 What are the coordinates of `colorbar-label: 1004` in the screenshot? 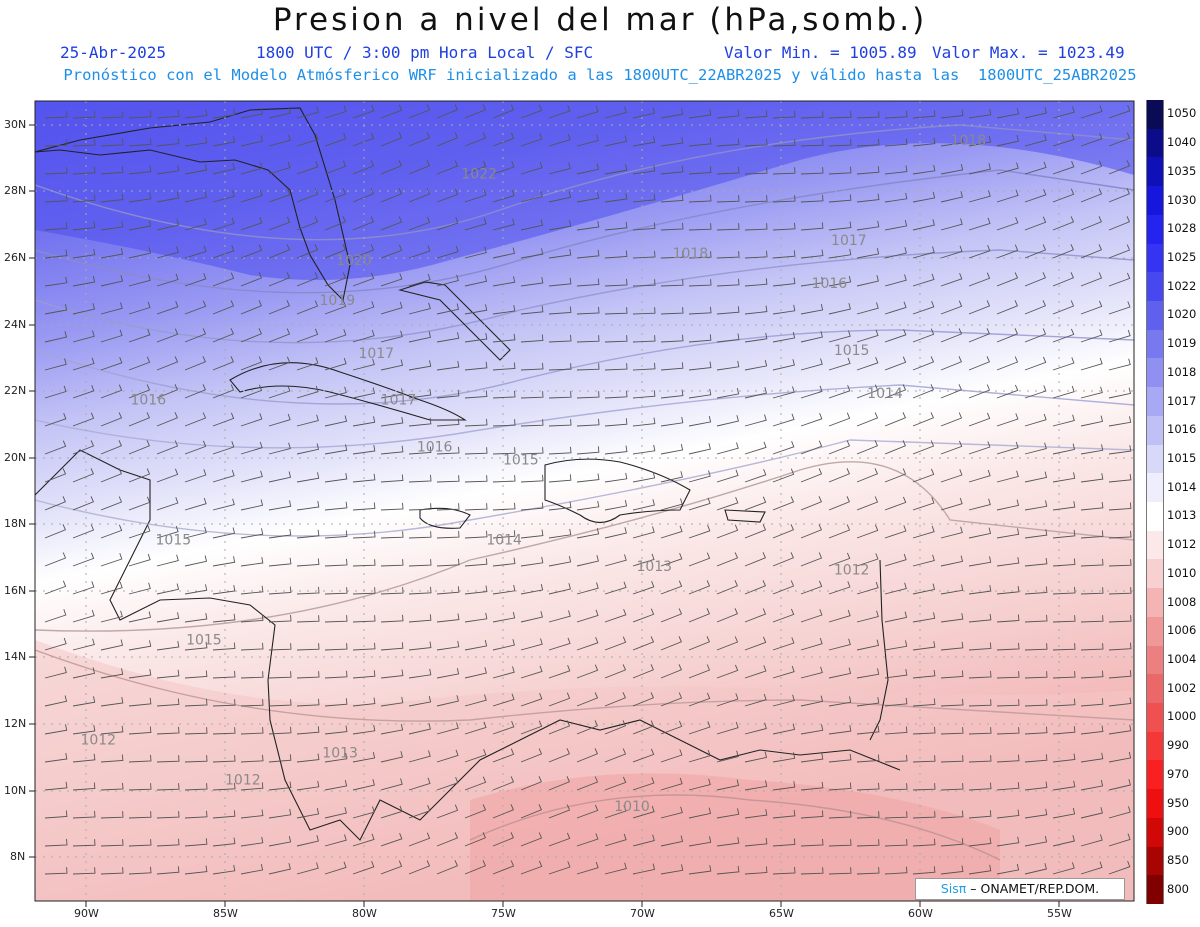 It's located at (1182, 658).